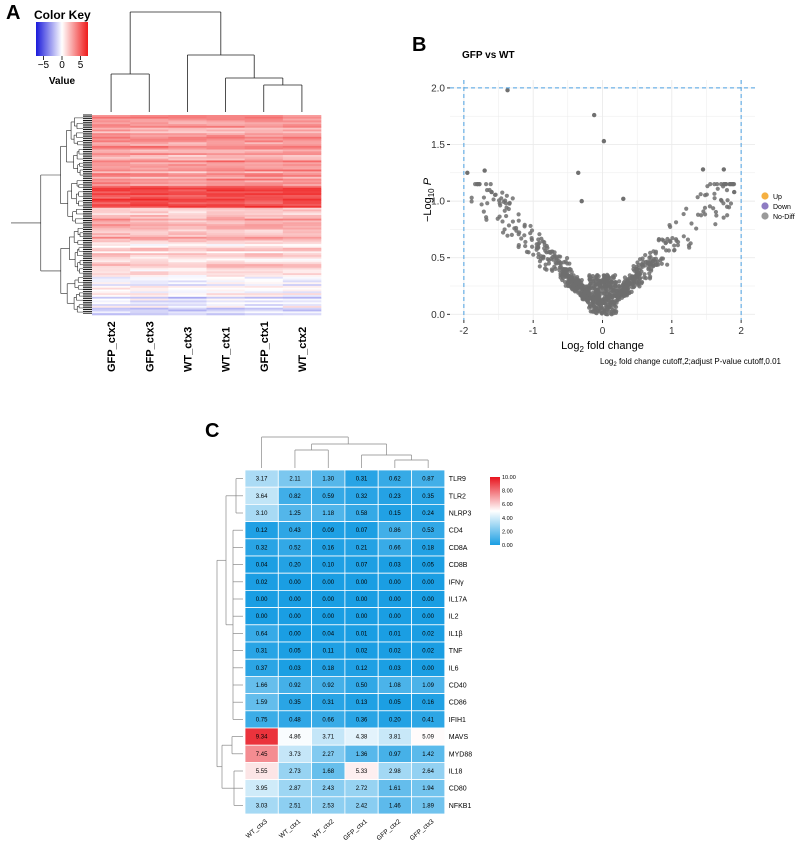 Image resolution: width=796 pixels, height=844 pixels. Describe the element at coordinates (395, 703) in the screenshot. I see `heatmap-c-value: 0.05` at that location.